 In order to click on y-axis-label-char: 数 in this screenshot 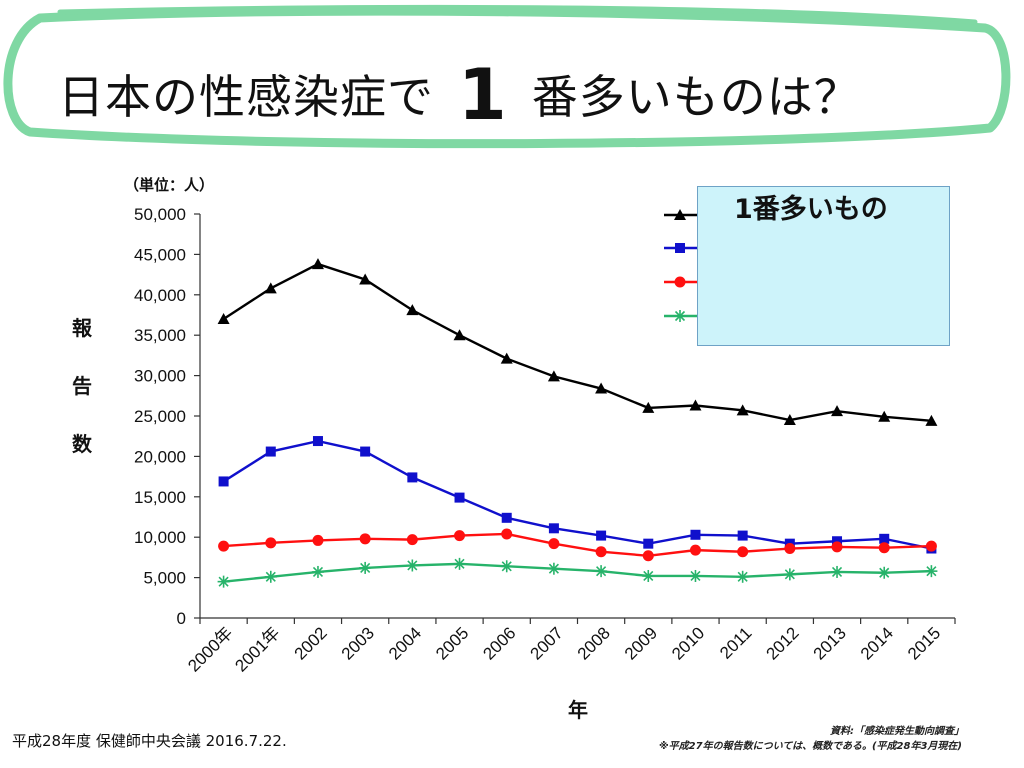, I will do `click(82, 444)`.